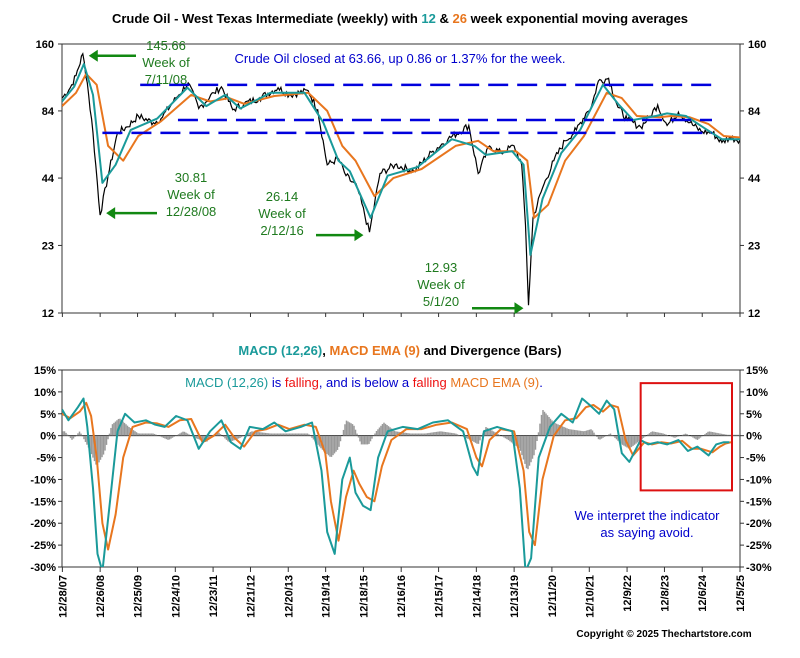  Describe the element at coordinates (45, 393) in the screenshot. I see `macd-ytick-label-left: 10%` at that location.